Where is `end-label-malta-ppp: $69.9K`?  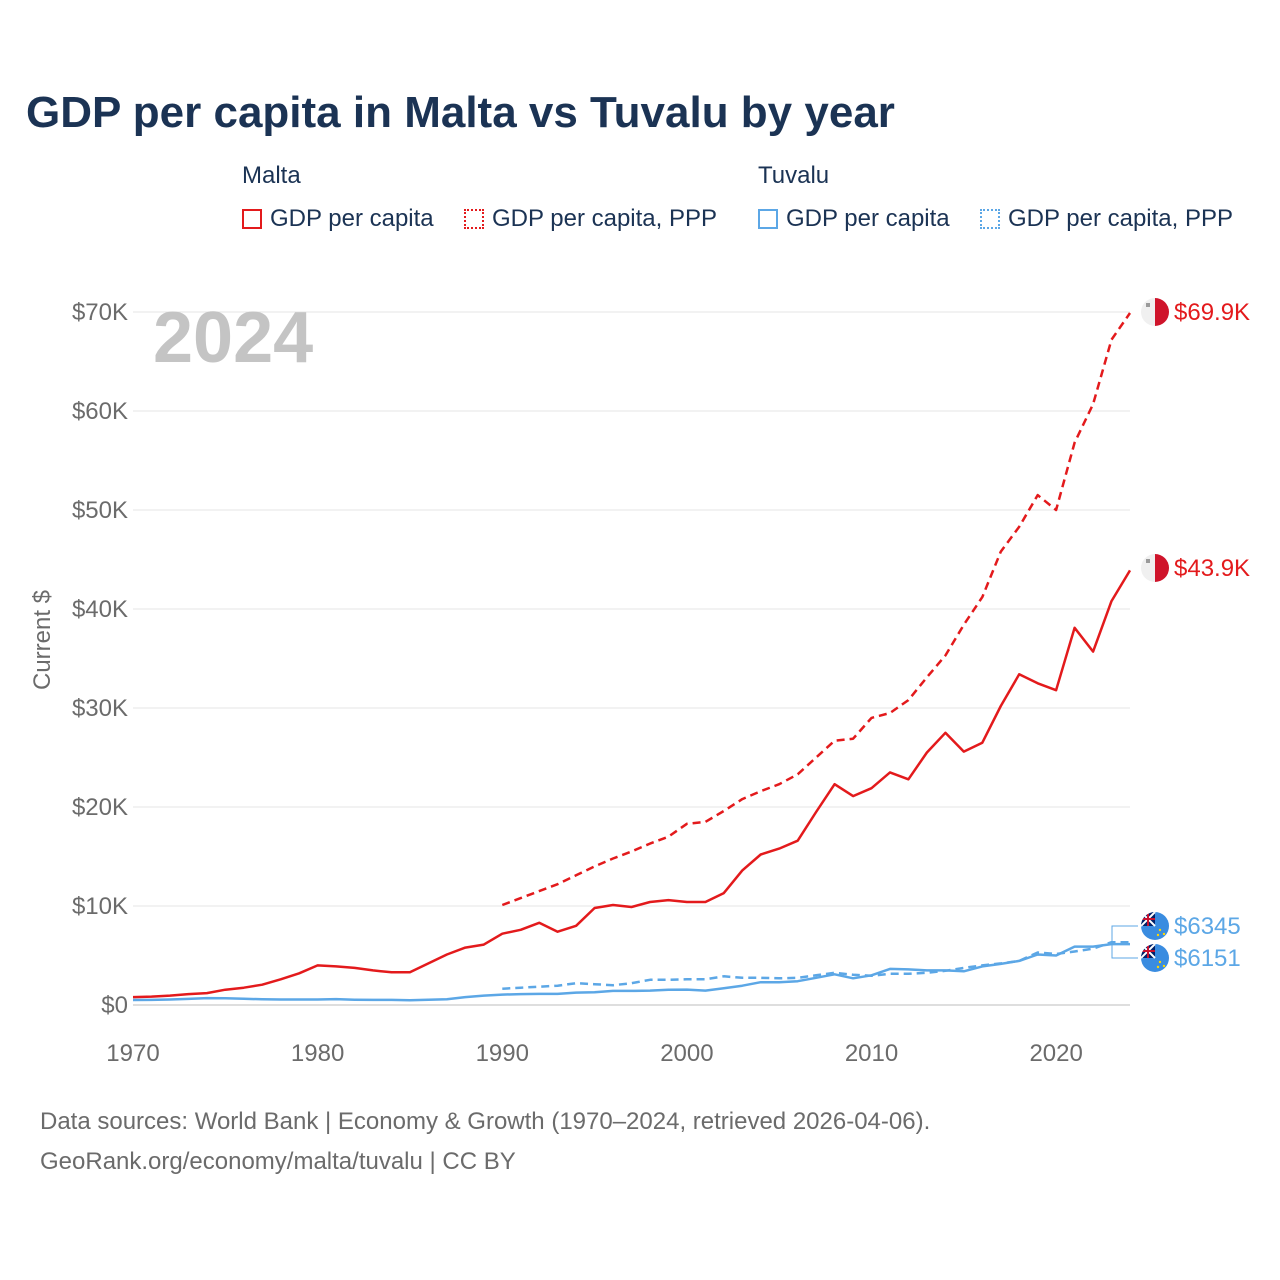 end-label-malta-ppp: $69.9K is located at coordinates (1212, 312).